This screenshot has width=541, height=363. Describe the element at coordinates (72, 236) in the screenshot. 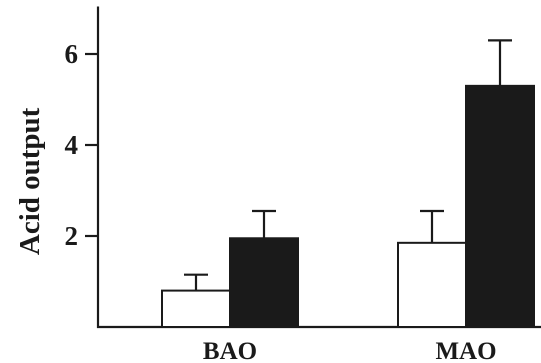

I see `y-tick-label-2: 2` at that location.